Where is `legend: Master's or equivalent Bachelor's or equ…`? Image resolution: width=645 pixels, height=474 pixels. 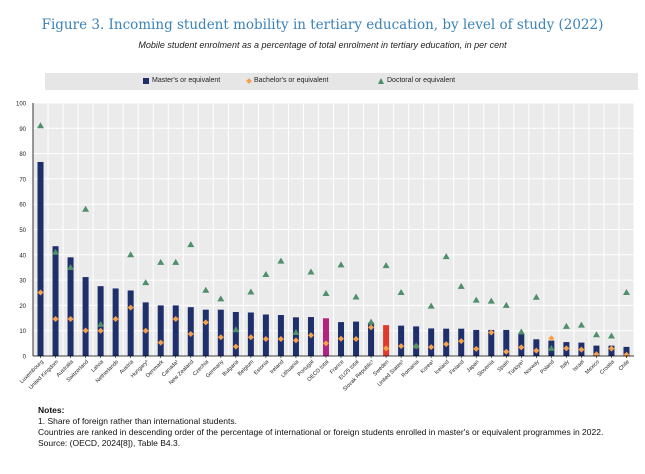
legend: Master's or equivalent Bachelor's or equ… is located at coordinates (341, 81).